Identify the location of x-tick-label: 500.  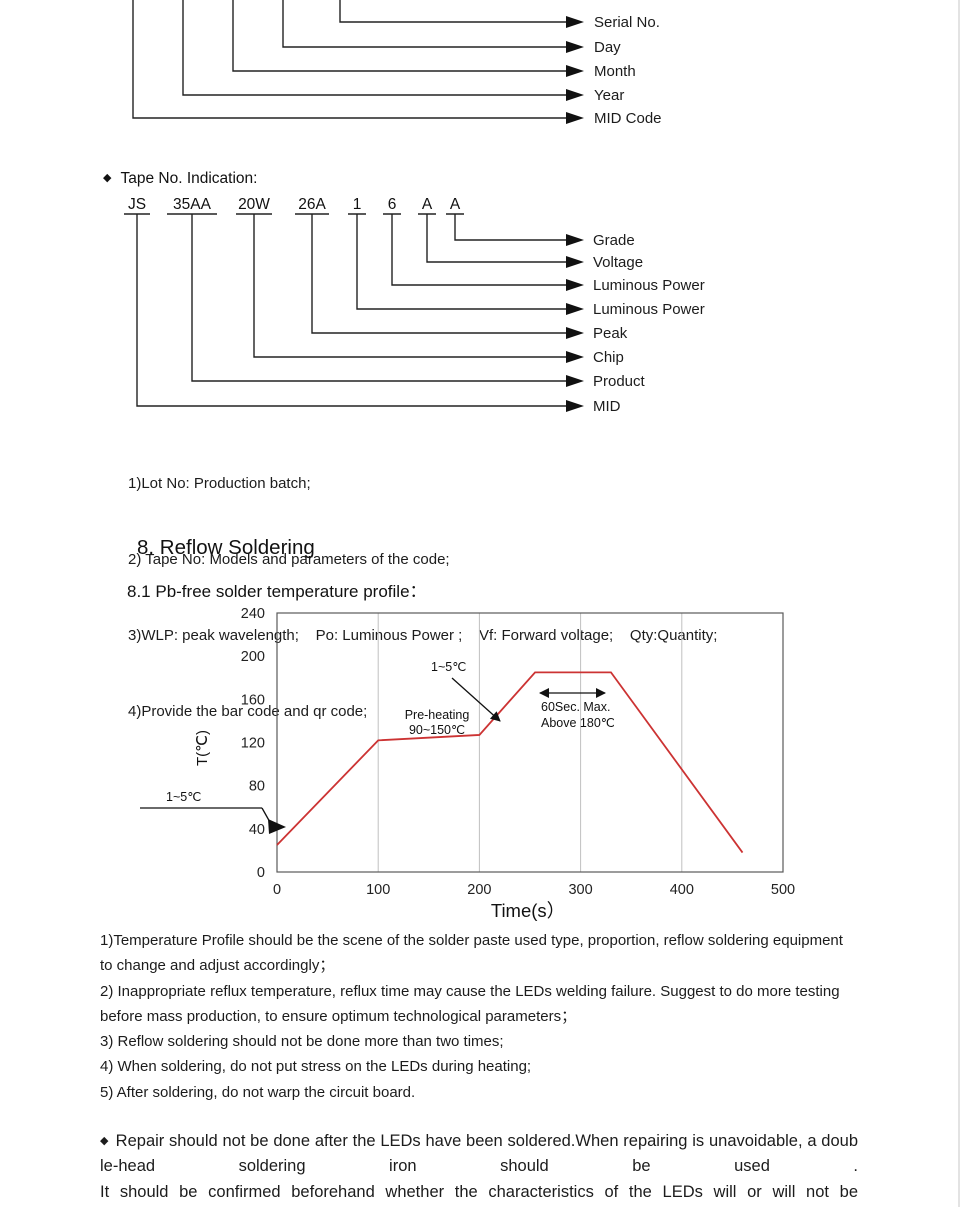
(783, 890).